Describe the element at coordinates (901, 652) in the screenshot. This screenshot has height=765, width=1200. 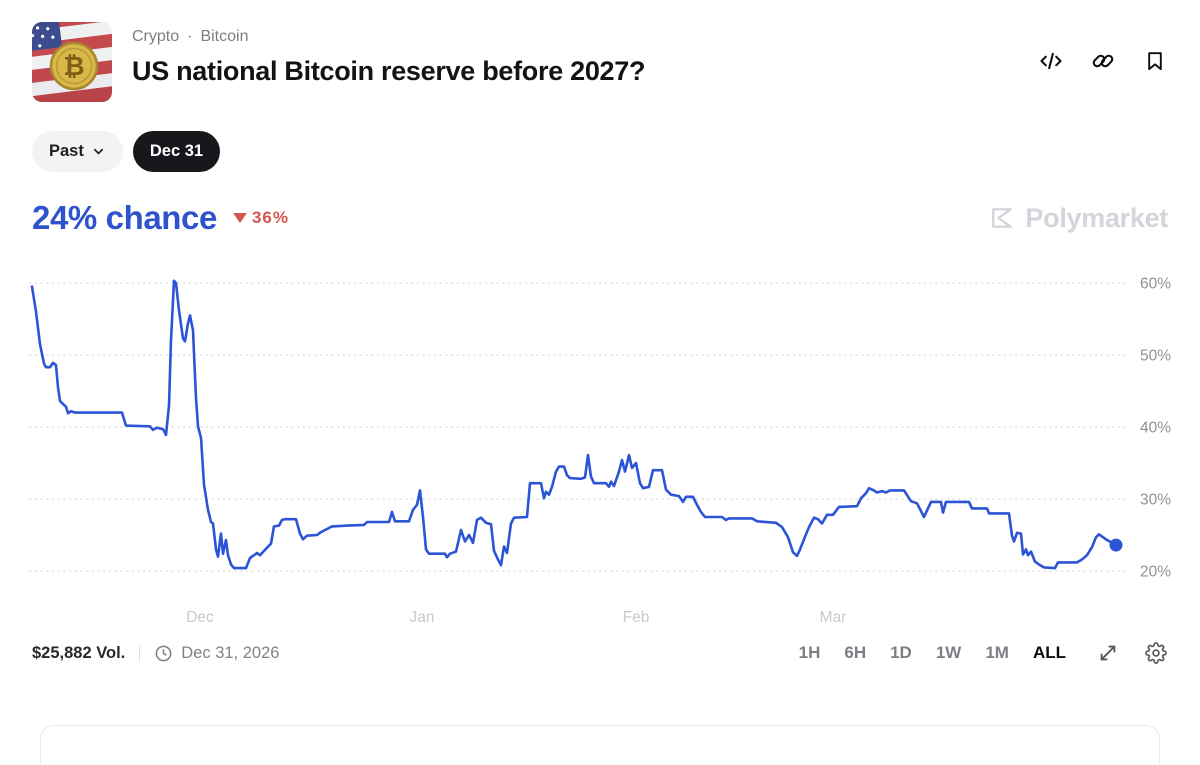
I see `range-1d: 1D` at that location.